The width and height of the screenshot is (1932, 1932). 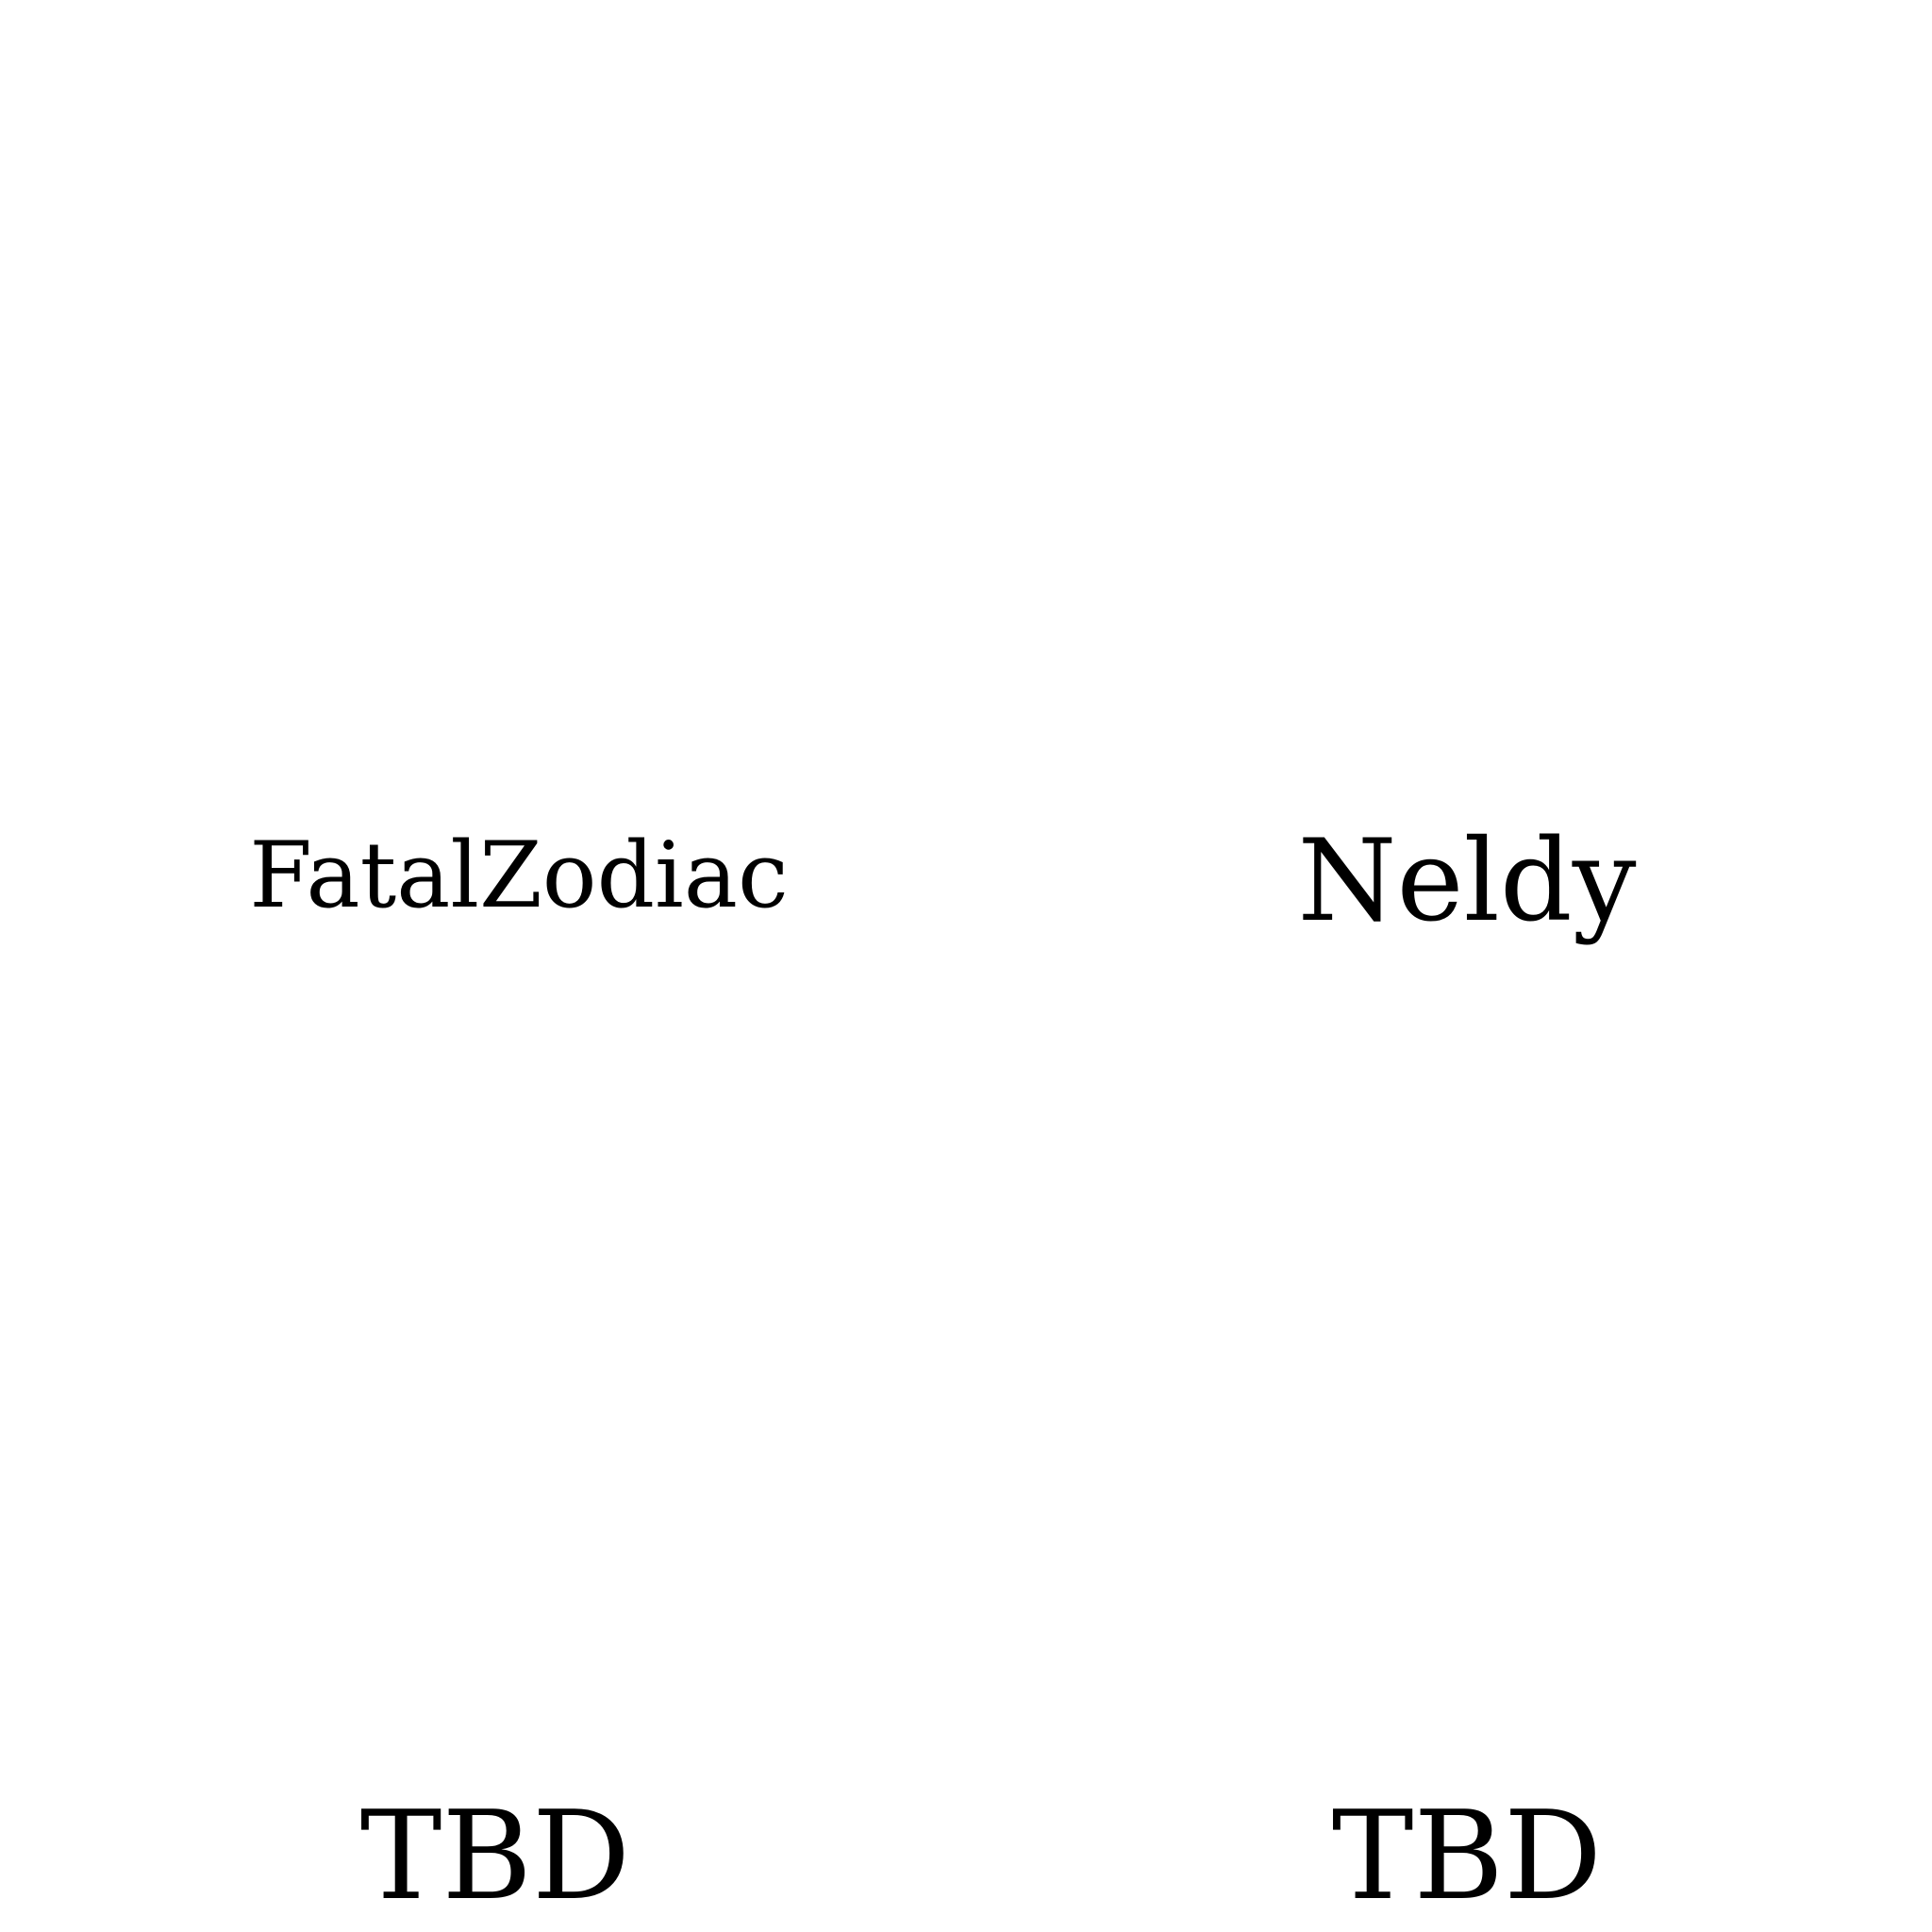 What do you see at coordinates (1467, 1856) in the screenshot?
I see `next-round-slot-right: TBD` at bounding box center [1467, 1856].